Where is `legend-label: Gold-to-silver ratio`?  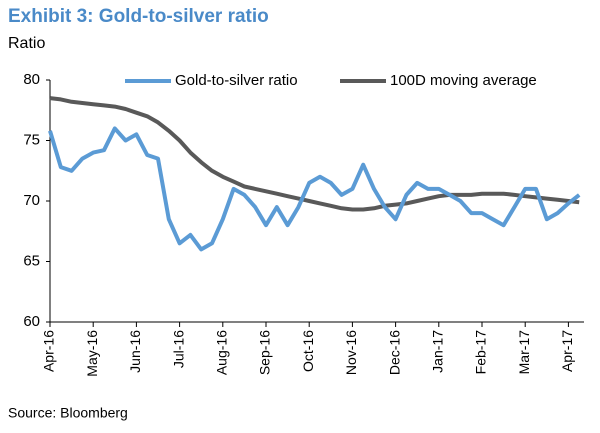 legend-label: Gold-to-silver ratio is located at coordinates (236, 80).